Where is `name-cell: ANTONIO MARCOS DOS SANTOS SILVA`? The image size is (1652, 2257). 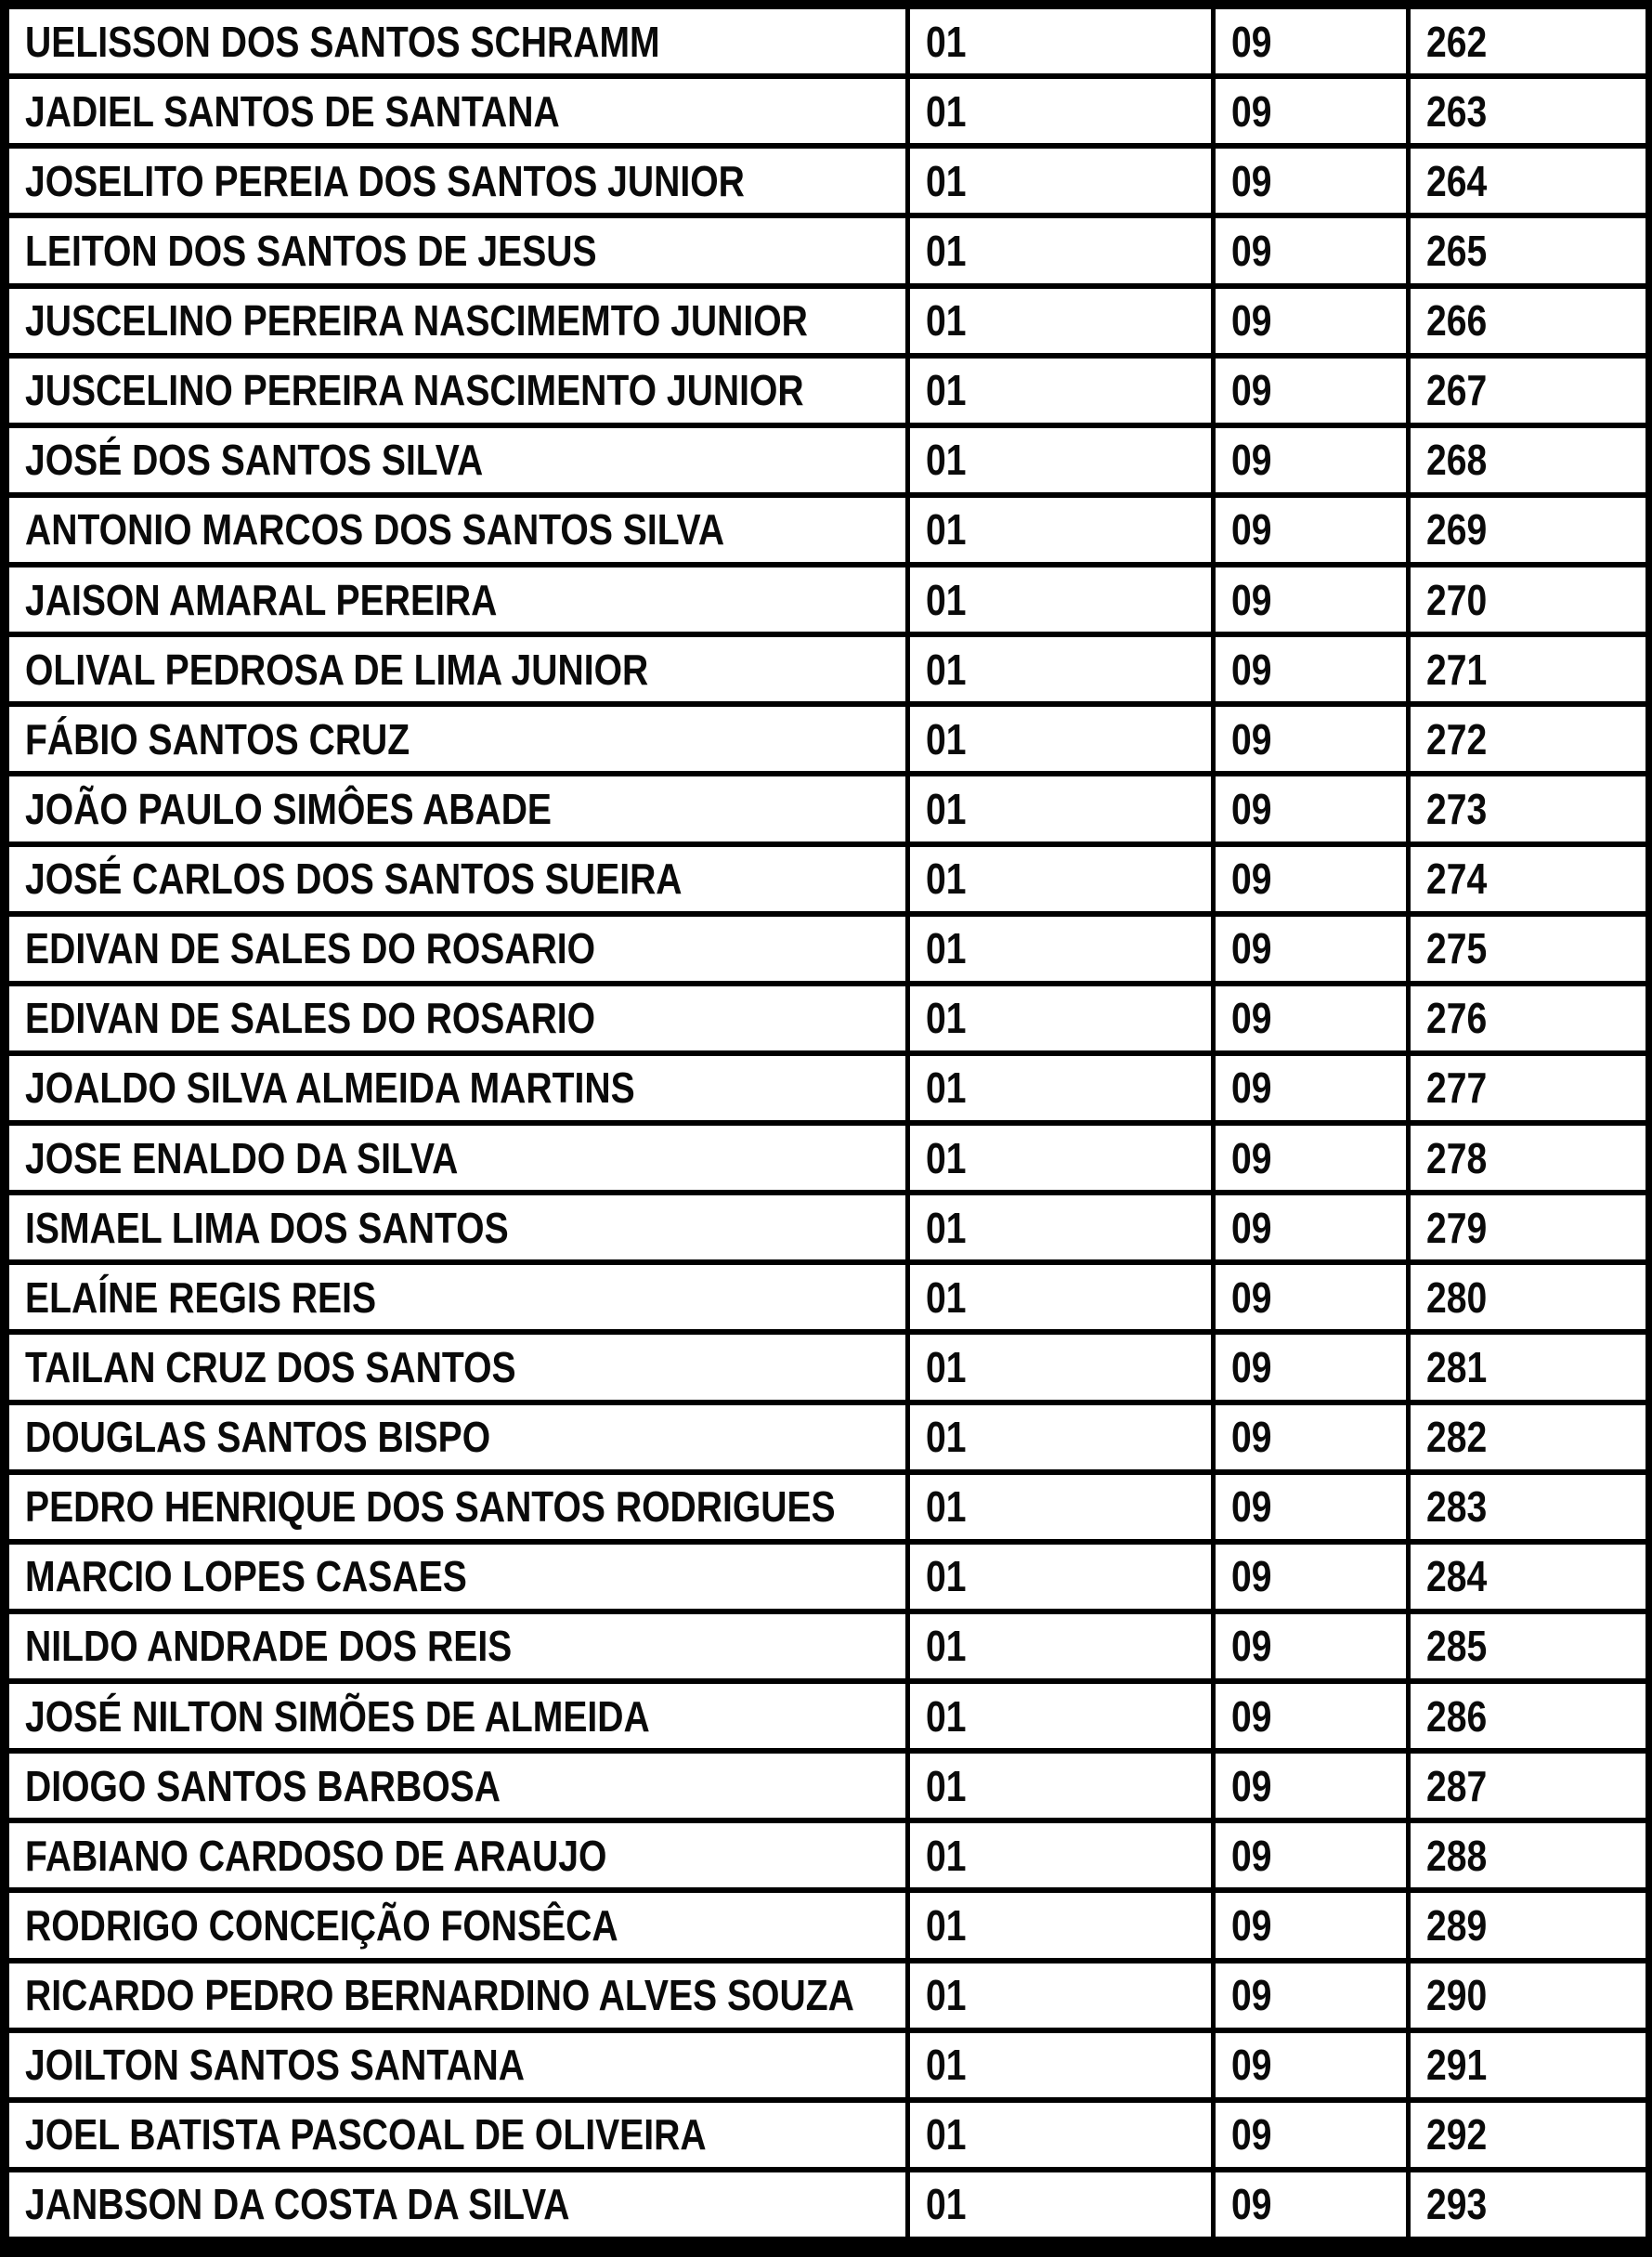
name-cell: ANTONIO MARCOS DOS SANTOS SILVA is located at coordinates (457, 529).